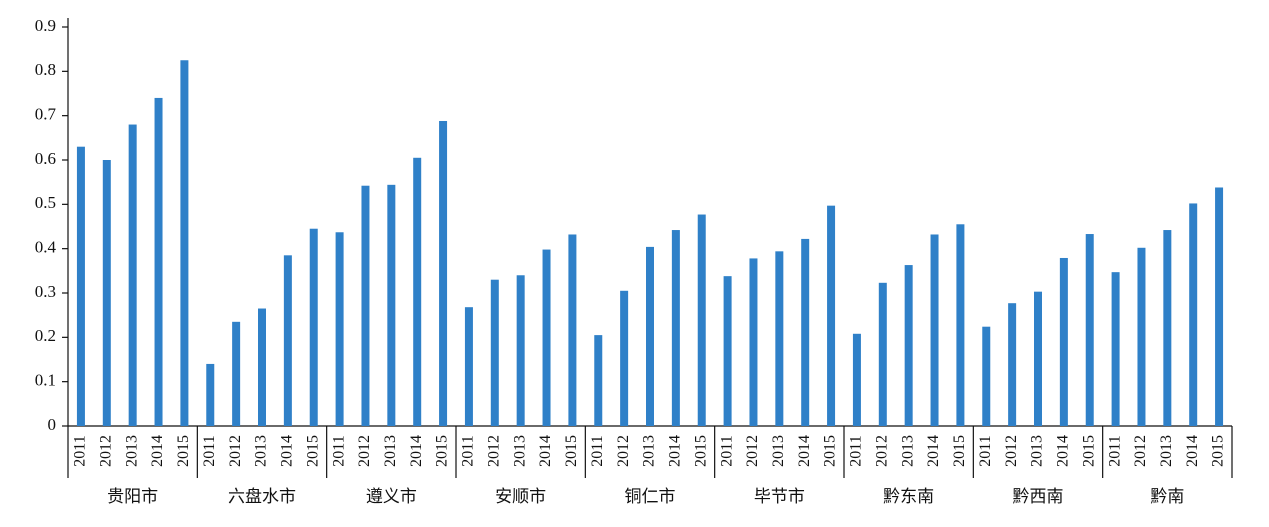  Describe the element at coordinates (46, 114) in the screenshot. I see `y-tick-label: 0.7` at that location.